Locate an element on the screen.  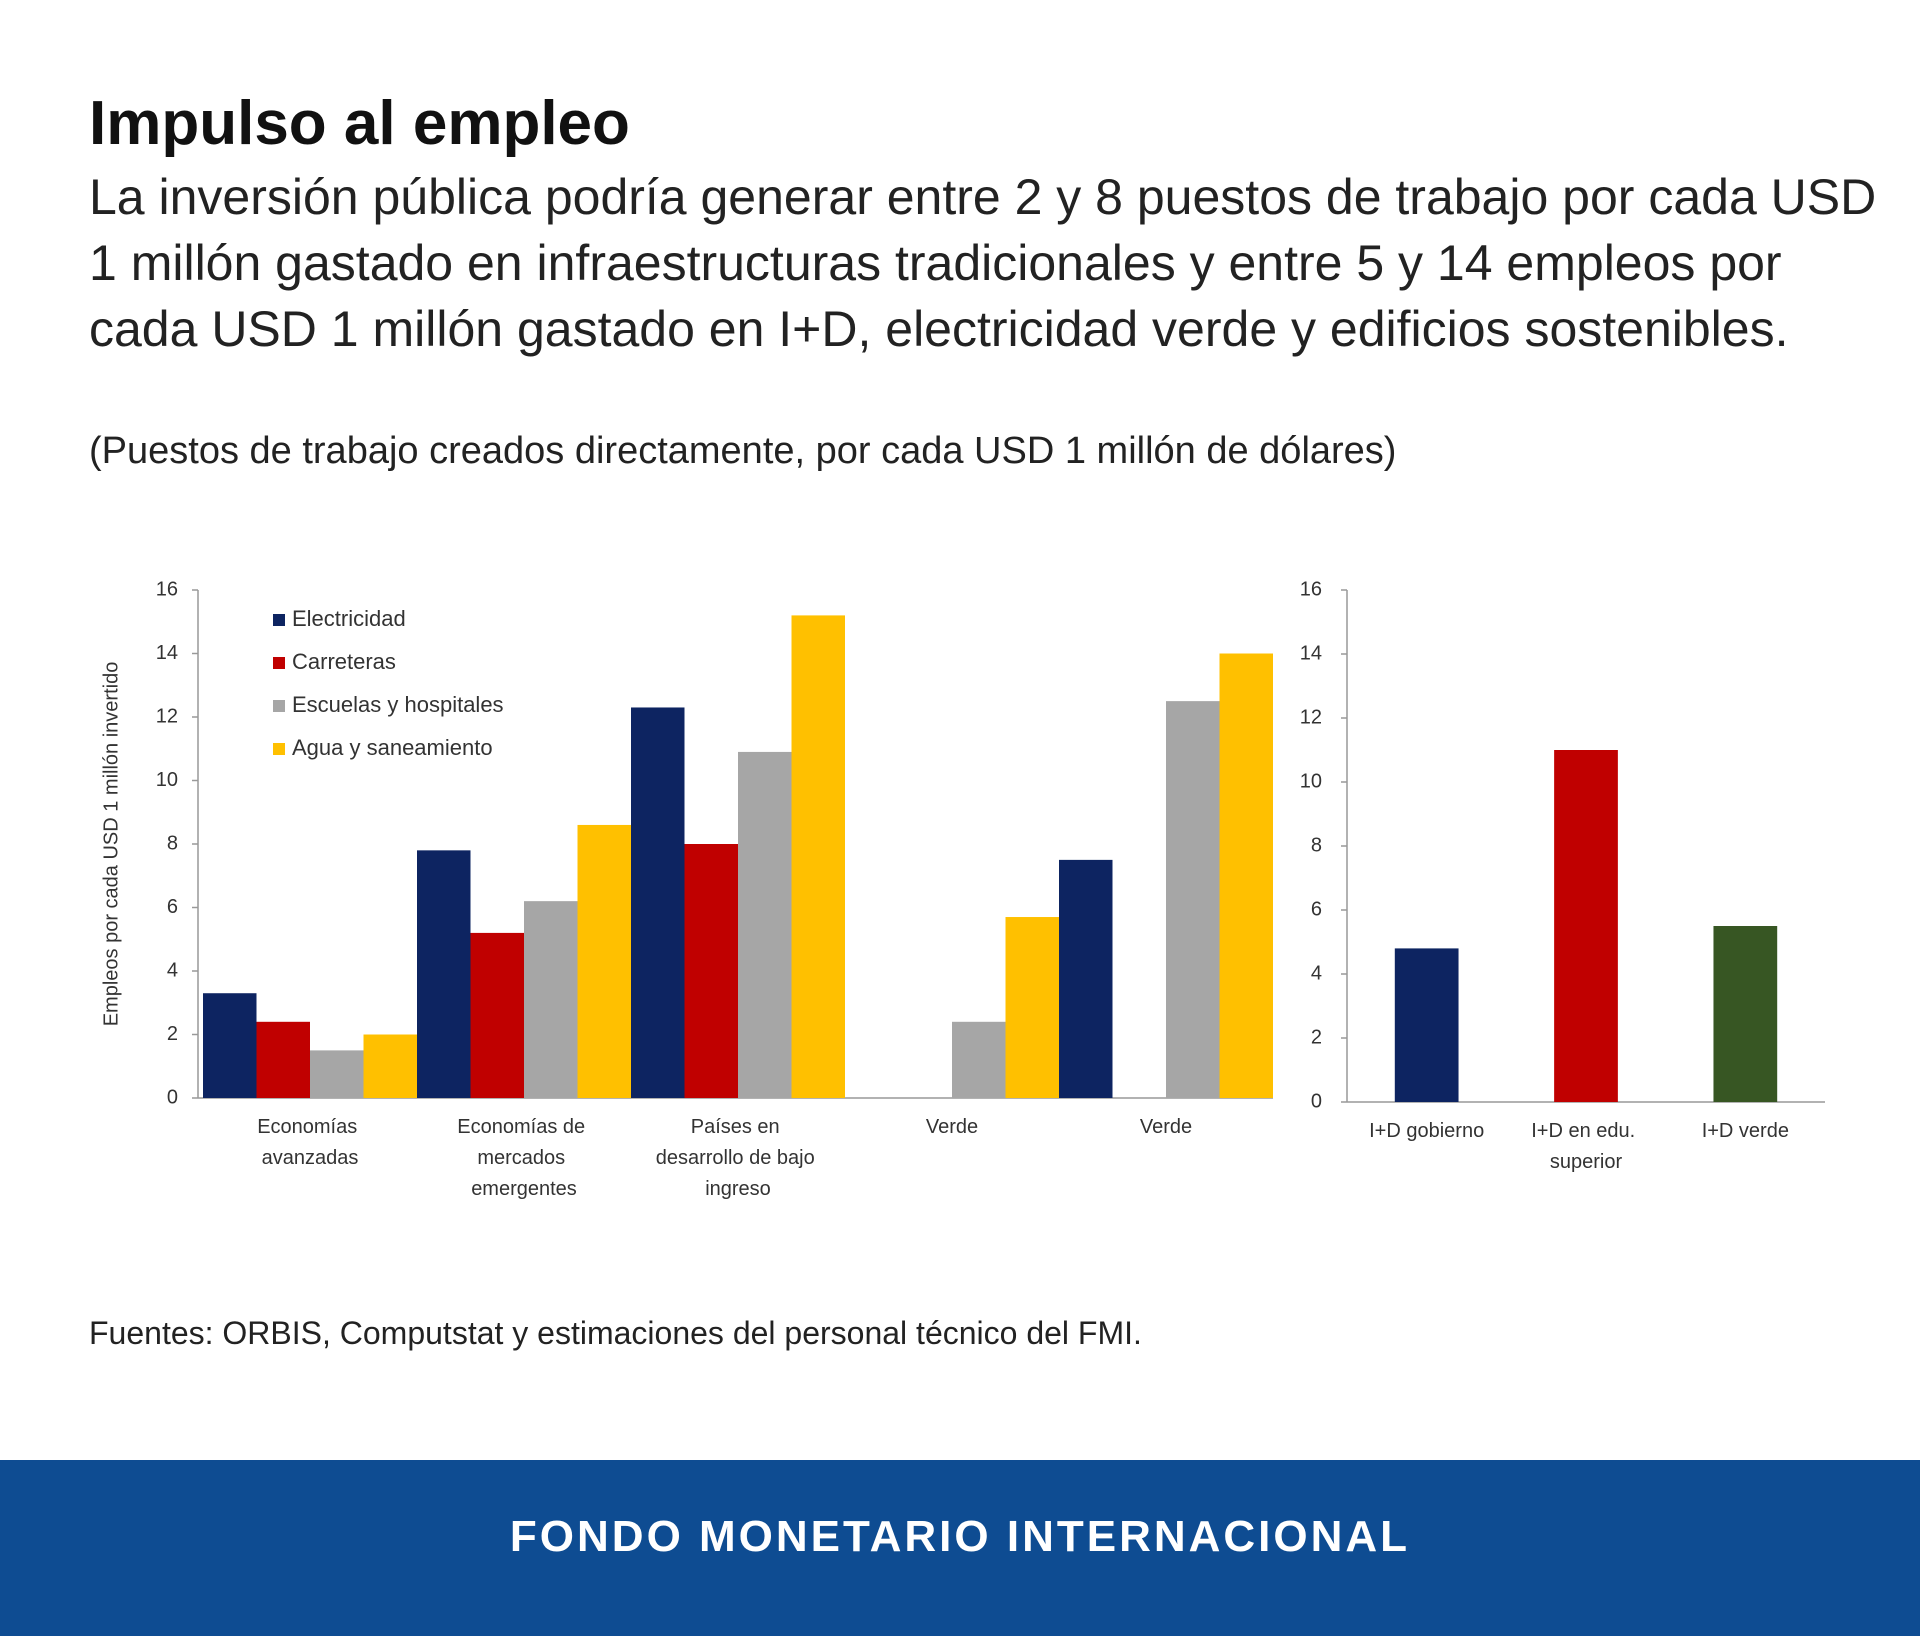
legend-label: Electricidad is located at coordinates (349, 618).